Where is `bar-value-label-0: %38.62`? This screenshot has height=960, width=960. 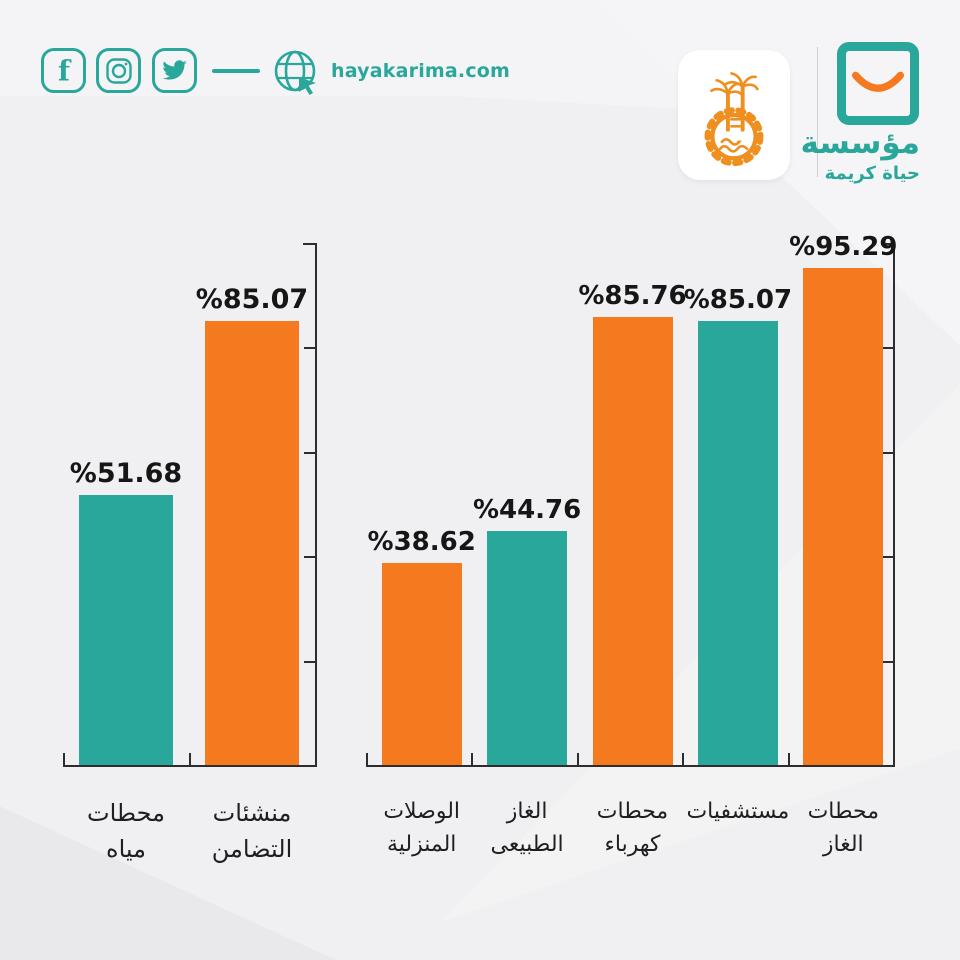 bar-value-label-0: %38.62 is located at coordinates (421, 542).